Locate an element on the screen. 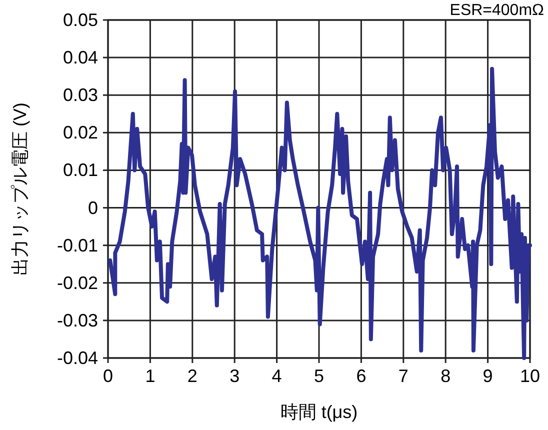  x-tick-label: 6 is located at coordinates (361, 376).